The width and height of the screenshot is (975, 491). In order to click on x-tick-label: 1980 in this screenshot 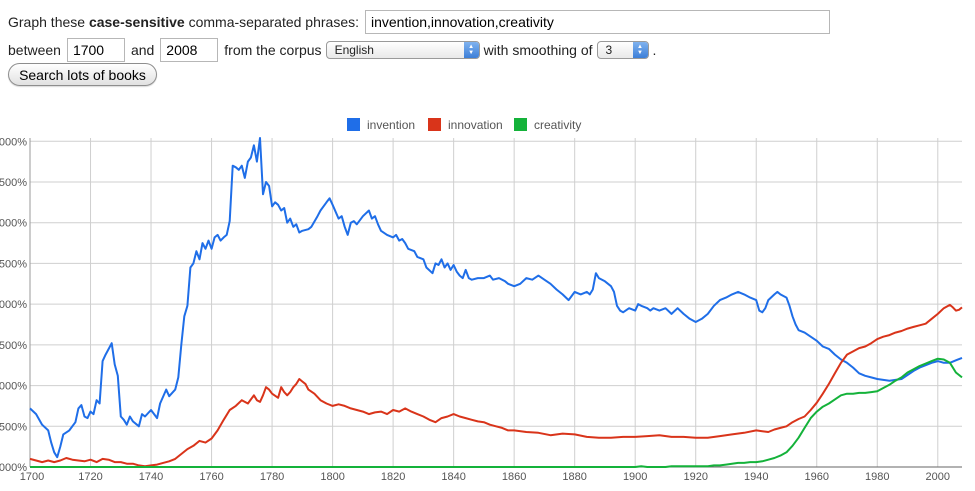, I will do `click(877, 477)`.